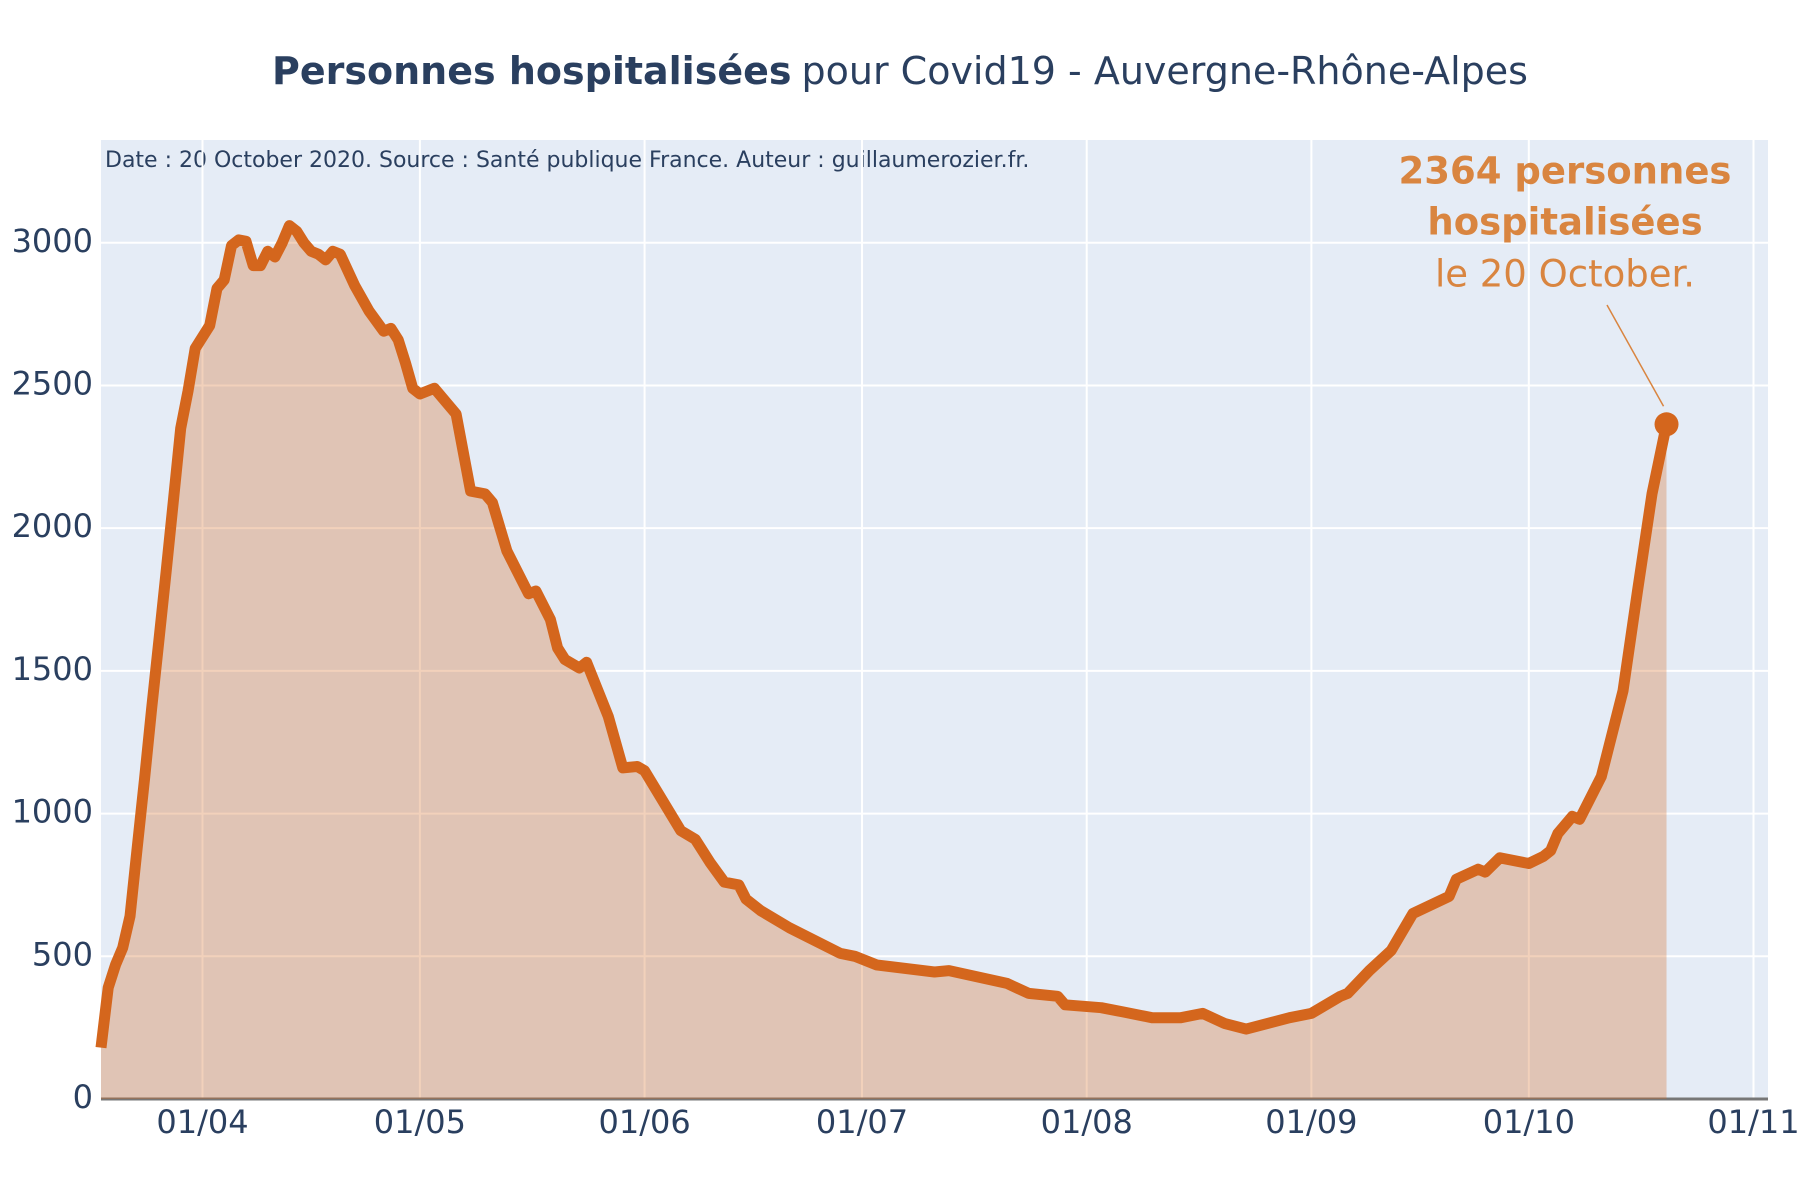 The width and height of the screenshot is (1800, 1200). Describe the element at coordinates (1565, 274) in the screenshot. I see `annotation-text: le 20 October.` at that location.